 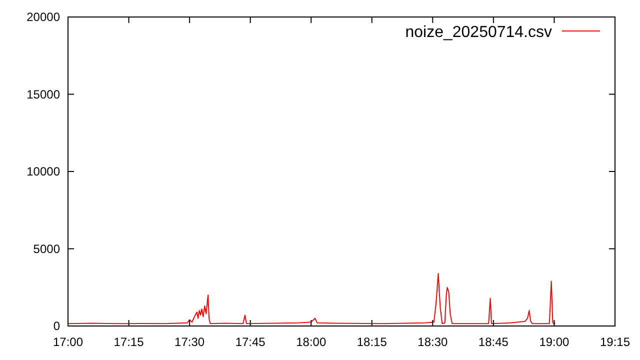 What do you see at coordinates (493, 342) in the screenshot?
I see `x-tick-label: 18:45` at bounding box center [493, 342].